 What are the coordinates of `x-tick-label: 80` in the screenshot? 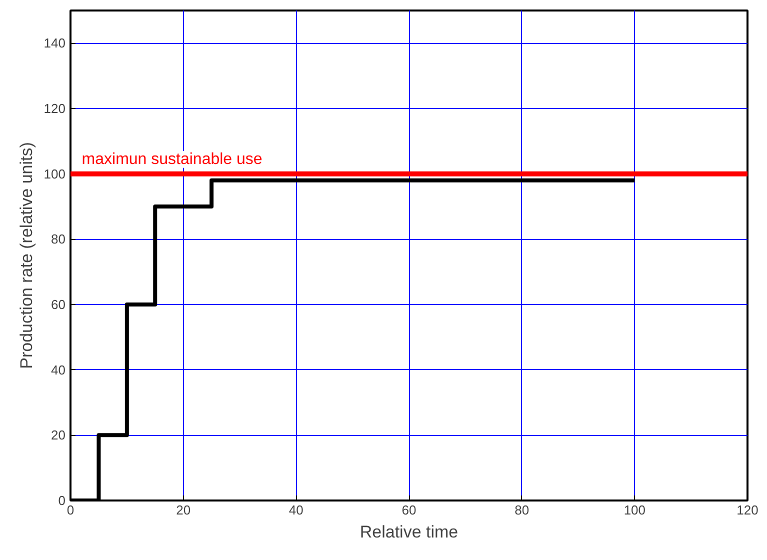 It's located at (522, 510).